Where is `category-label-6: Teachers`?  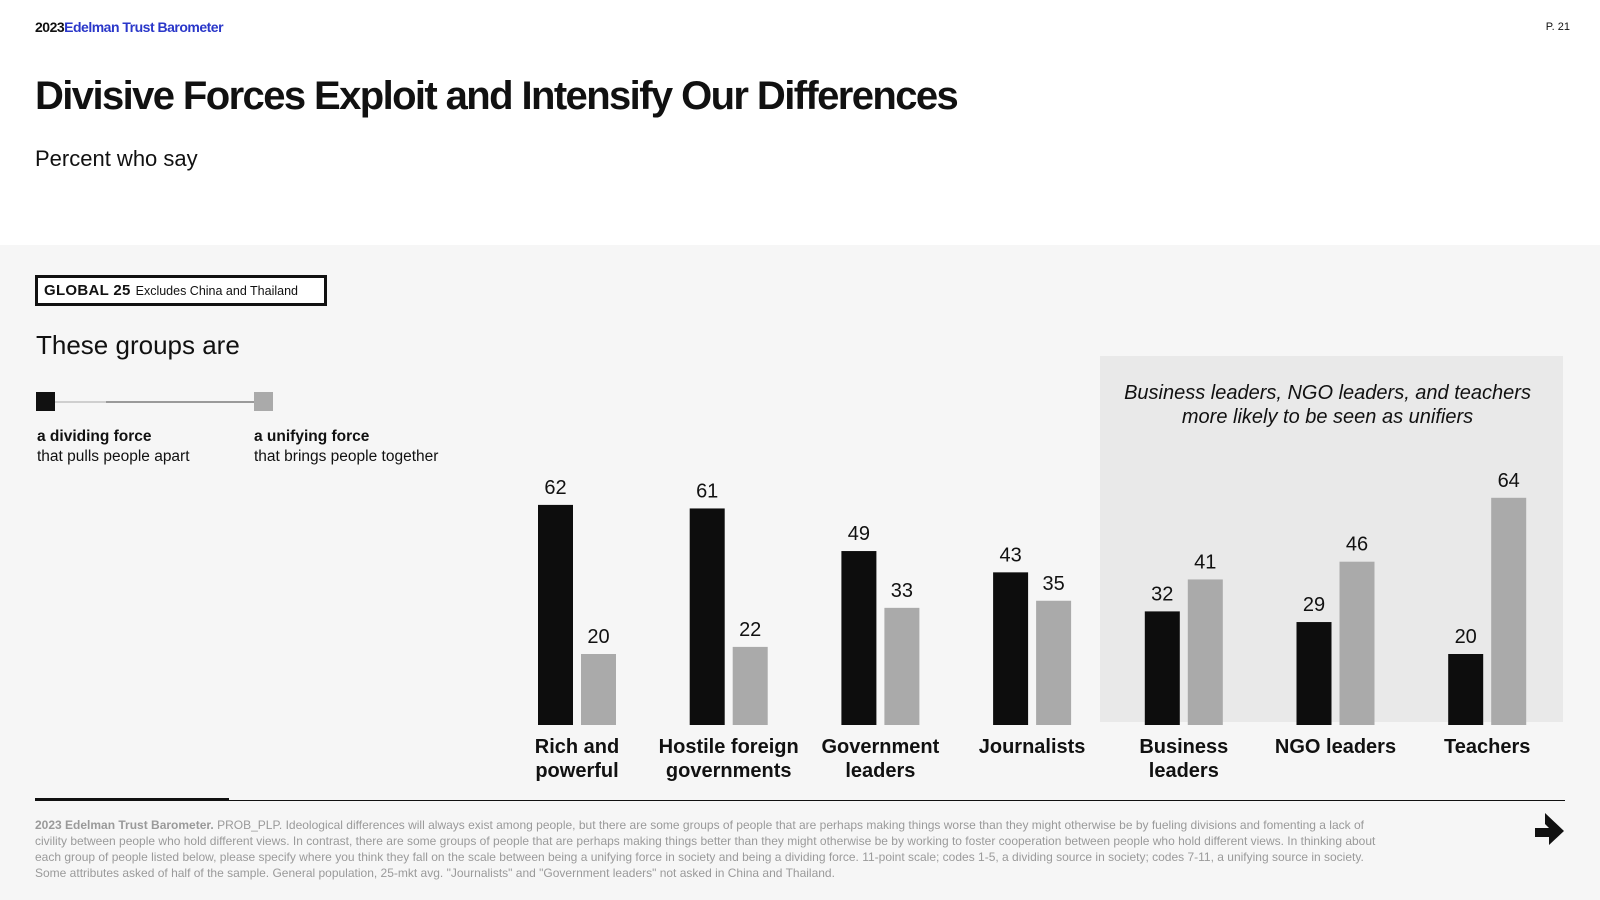
category-label-6: Teachers is located at coordinates (1487, 747).